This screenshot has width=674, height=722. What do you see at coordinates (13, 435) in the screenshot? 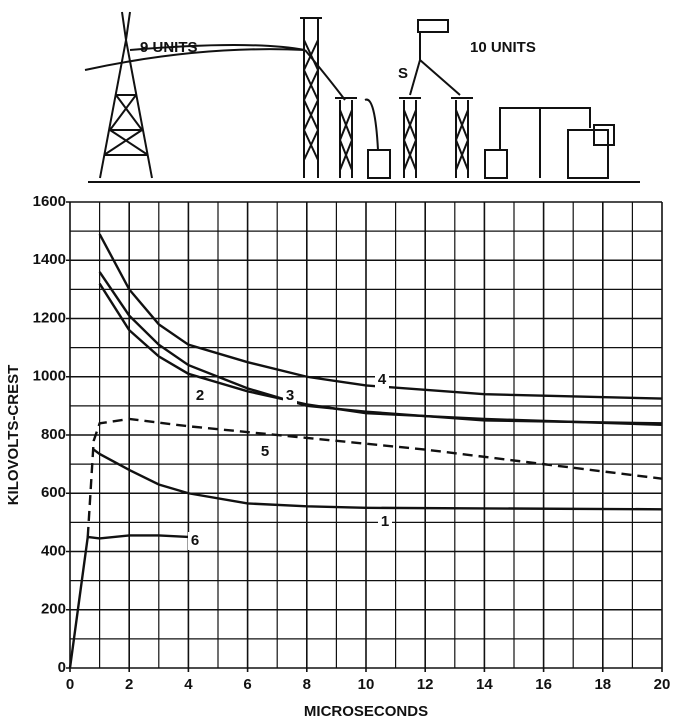
I see `y-axis-title: KILOVOLTS-CREST` at bounding box center [13, 435].